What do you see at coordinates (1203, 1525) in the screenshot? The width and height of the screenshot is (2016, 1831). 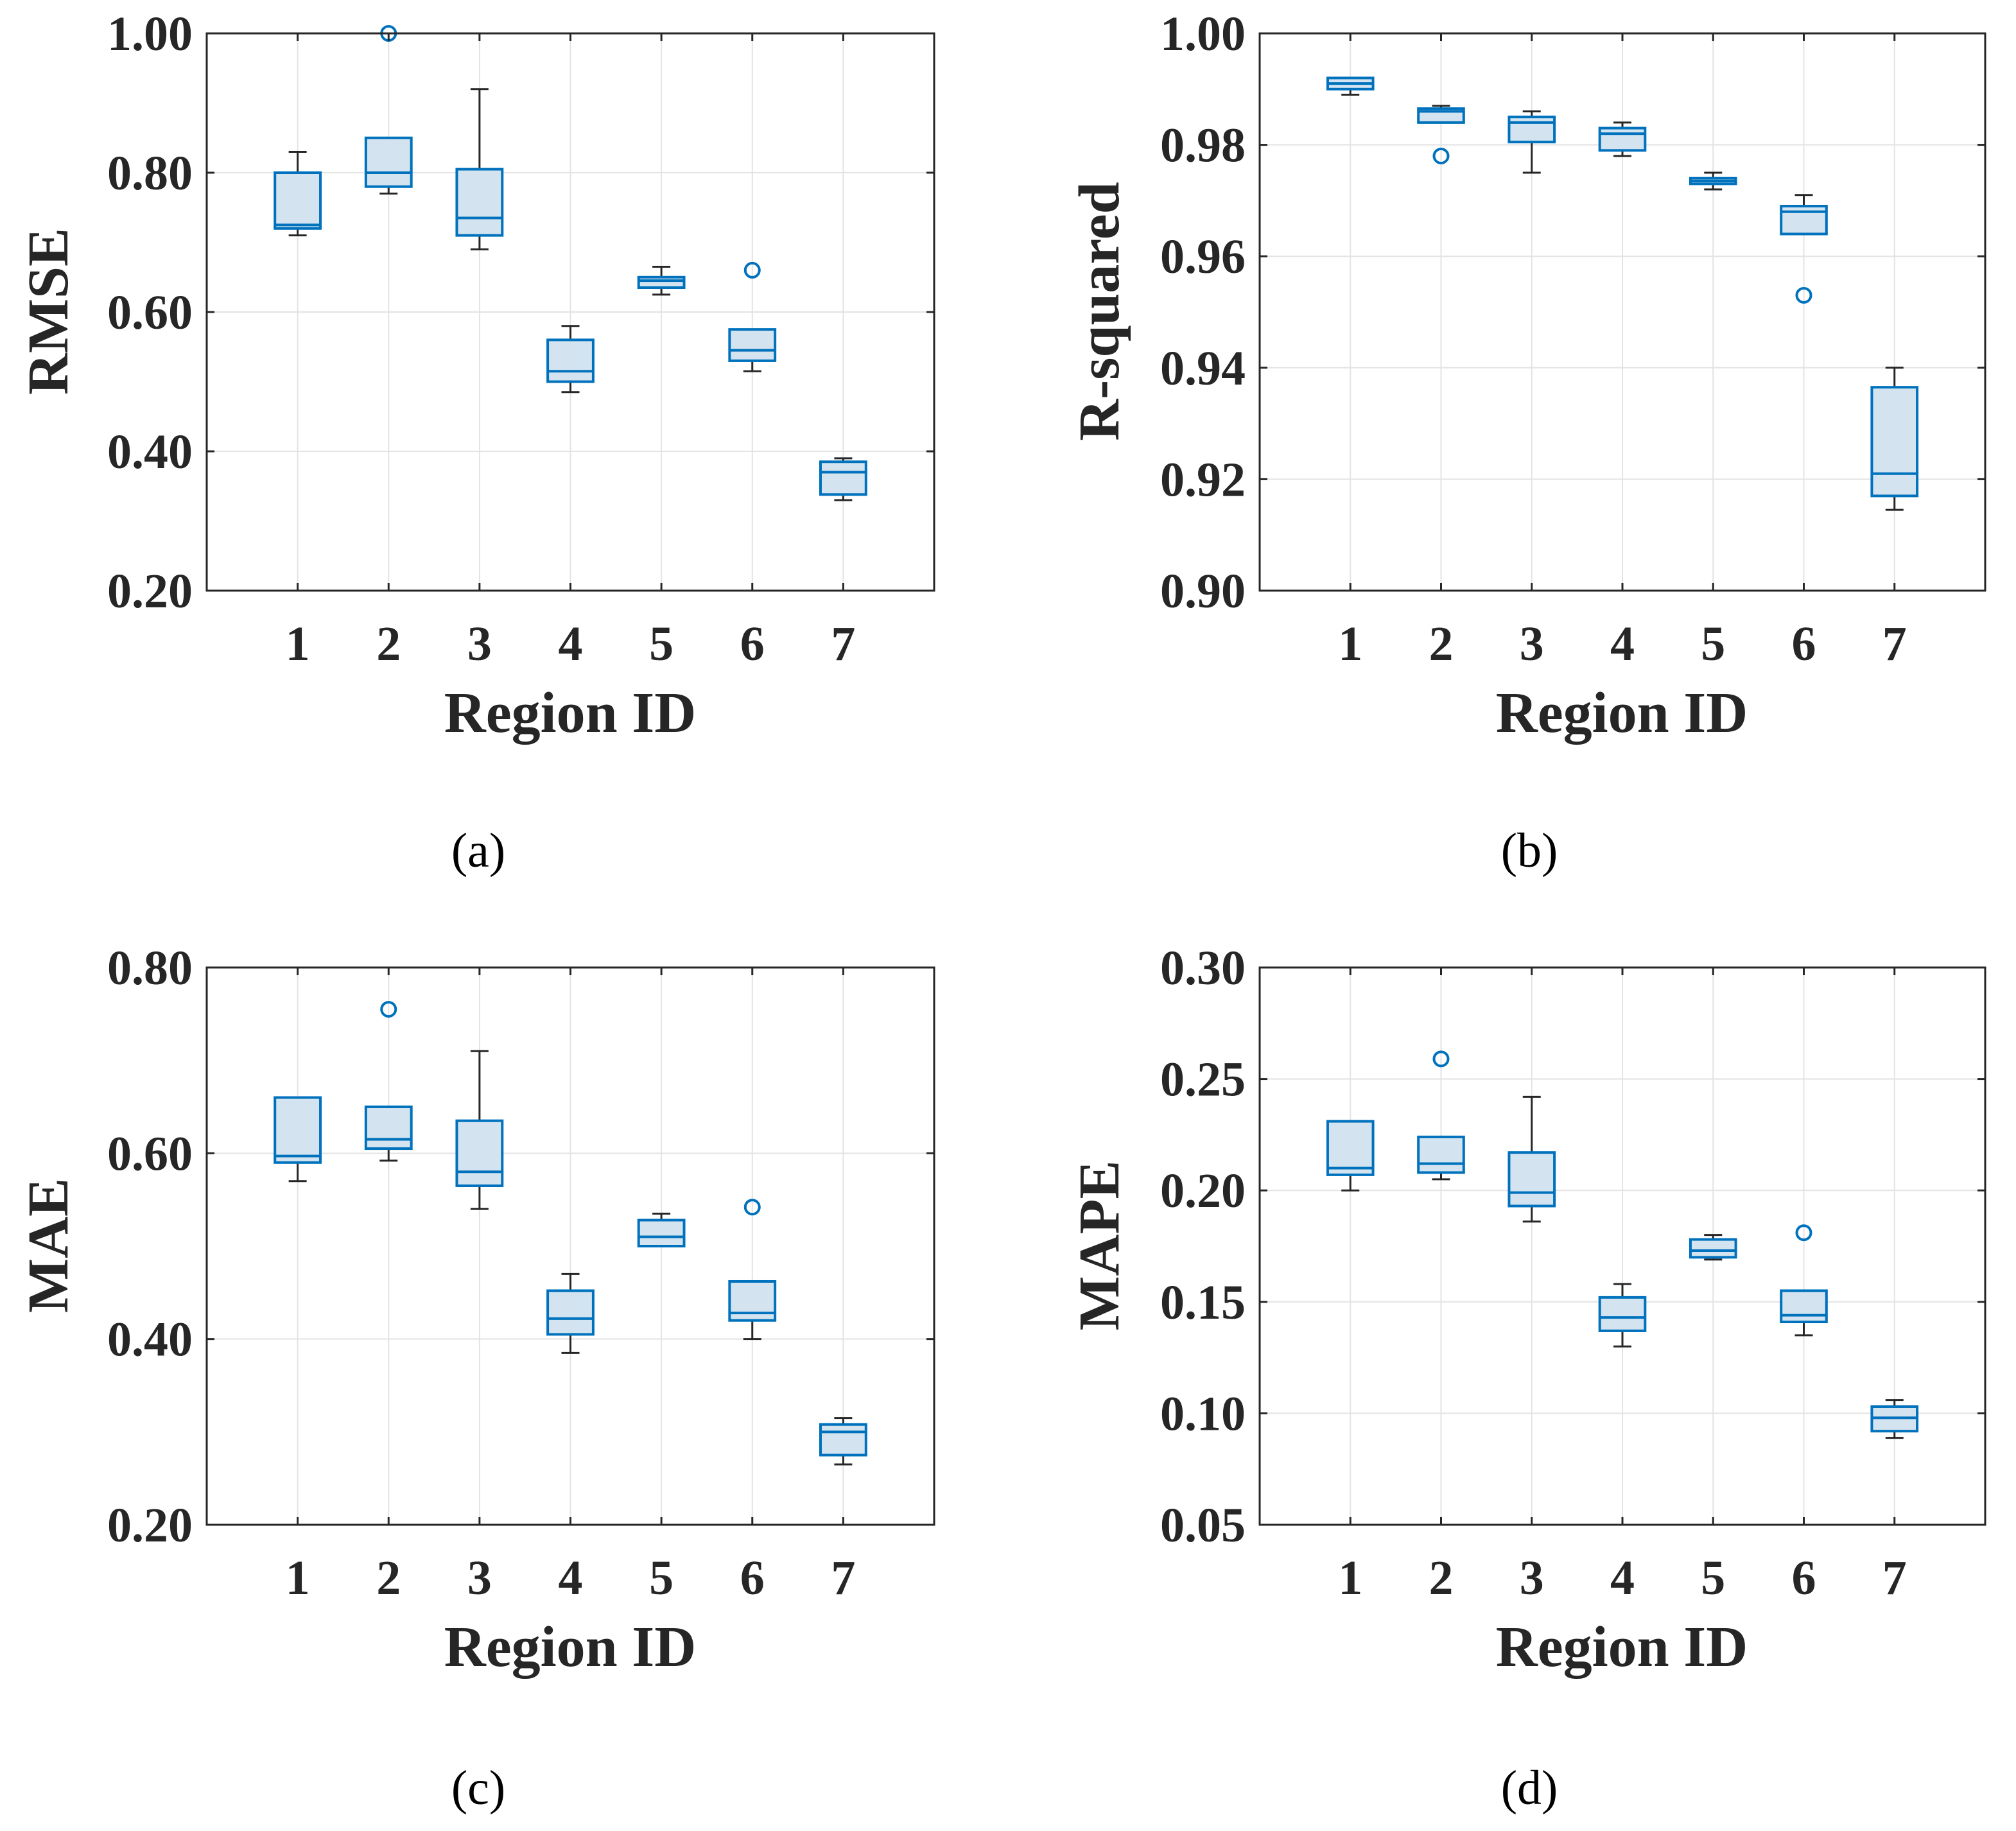 I see `y-tick-label: 0.05` at bounding box center [1203, 1525].